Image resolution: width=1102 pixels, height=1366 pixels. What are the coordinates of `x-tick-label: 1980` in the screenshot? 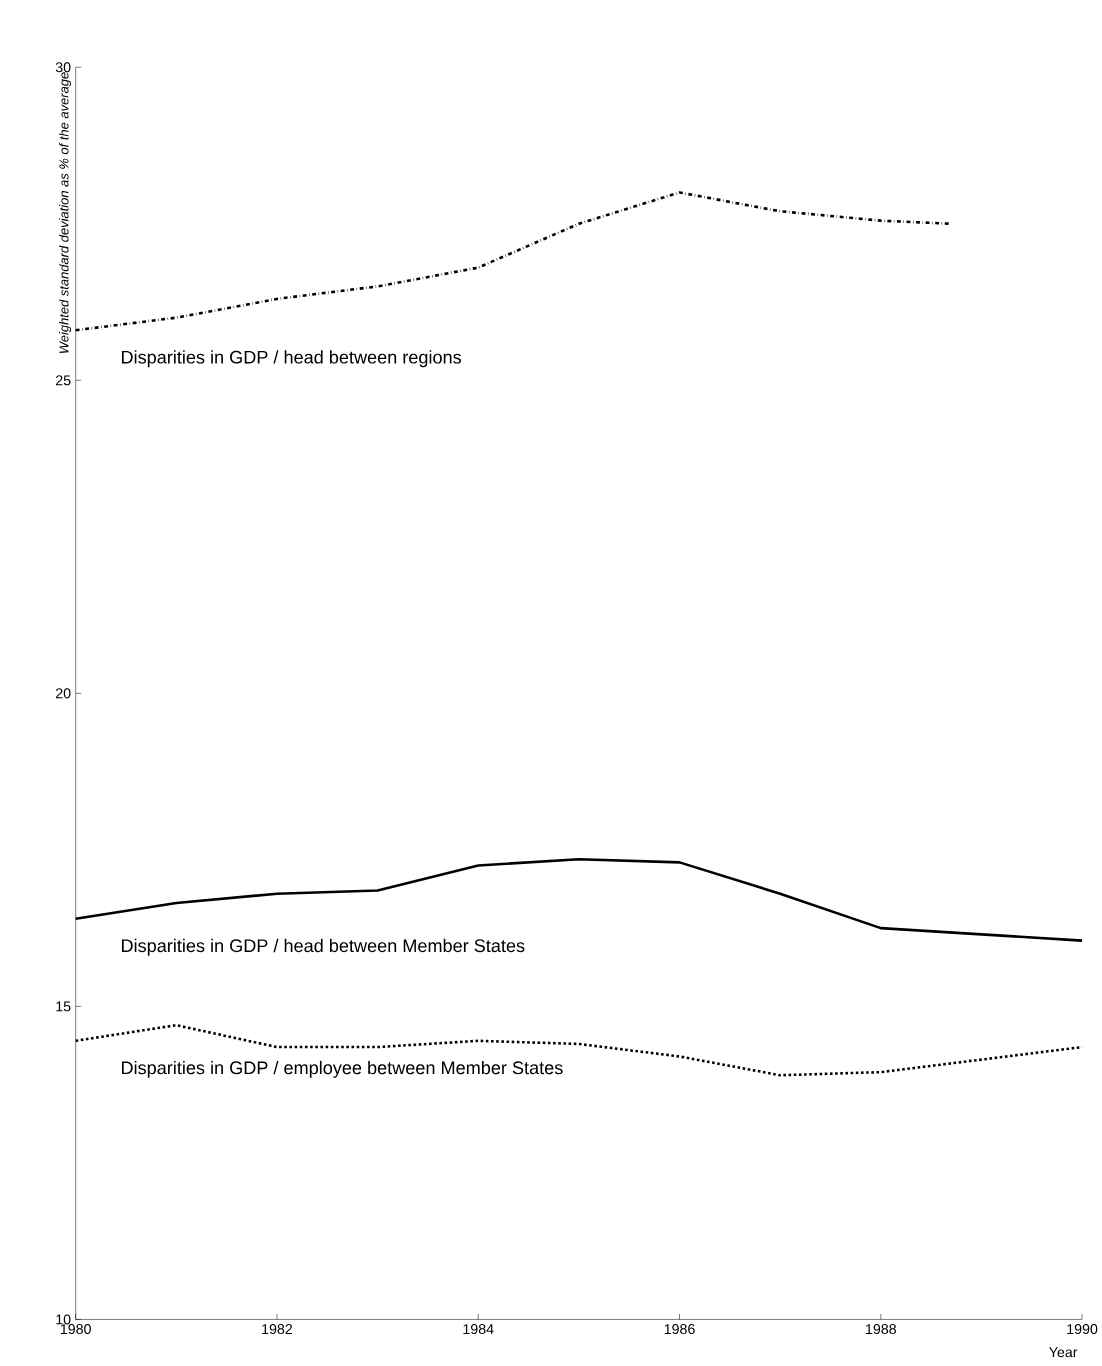 It's located at (75, 1329).